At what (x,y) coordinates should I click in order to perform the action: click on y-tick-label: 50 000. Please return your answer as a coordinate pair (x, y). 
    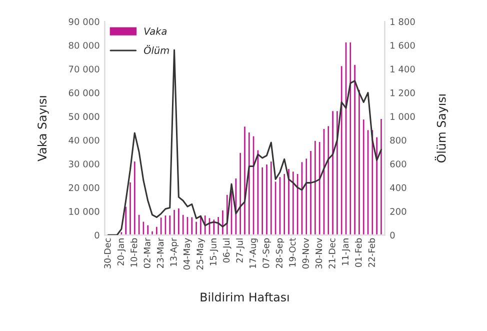
    Looking at the image, I should click on (84, 116).